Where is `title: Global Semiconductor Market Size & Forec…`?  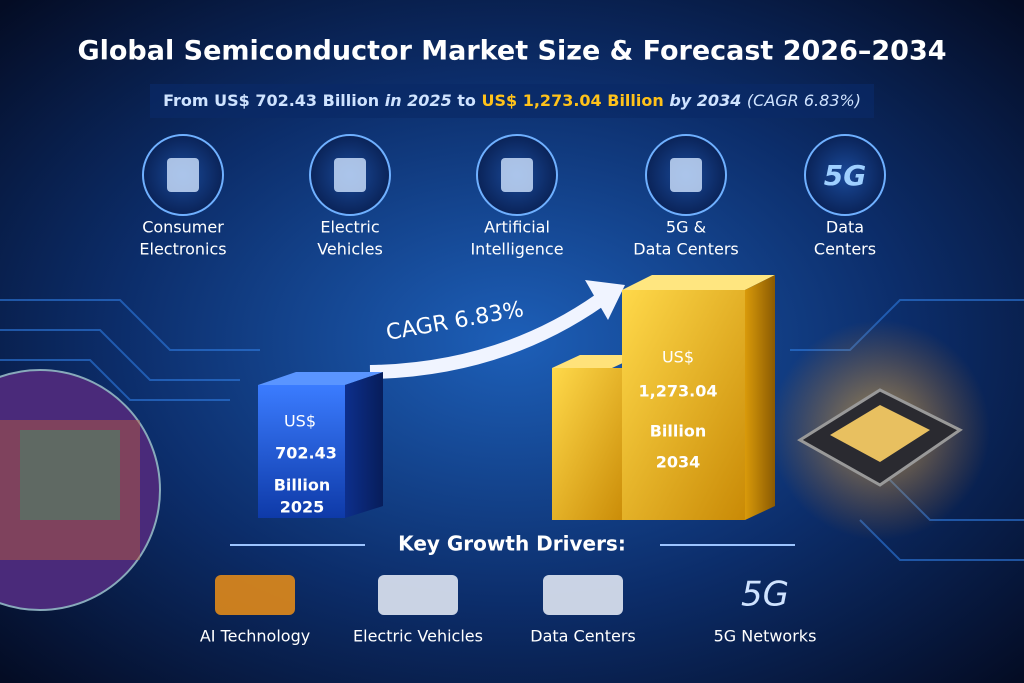 title: Global Semiconductor Market Size & Forec… is located at coordinates (511, 51).